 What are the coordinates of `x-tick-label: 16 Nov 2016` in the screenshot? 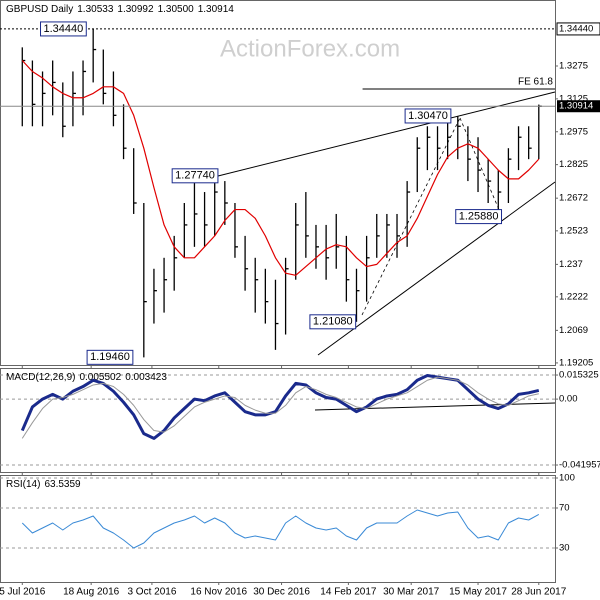 It's located at (218, 592).